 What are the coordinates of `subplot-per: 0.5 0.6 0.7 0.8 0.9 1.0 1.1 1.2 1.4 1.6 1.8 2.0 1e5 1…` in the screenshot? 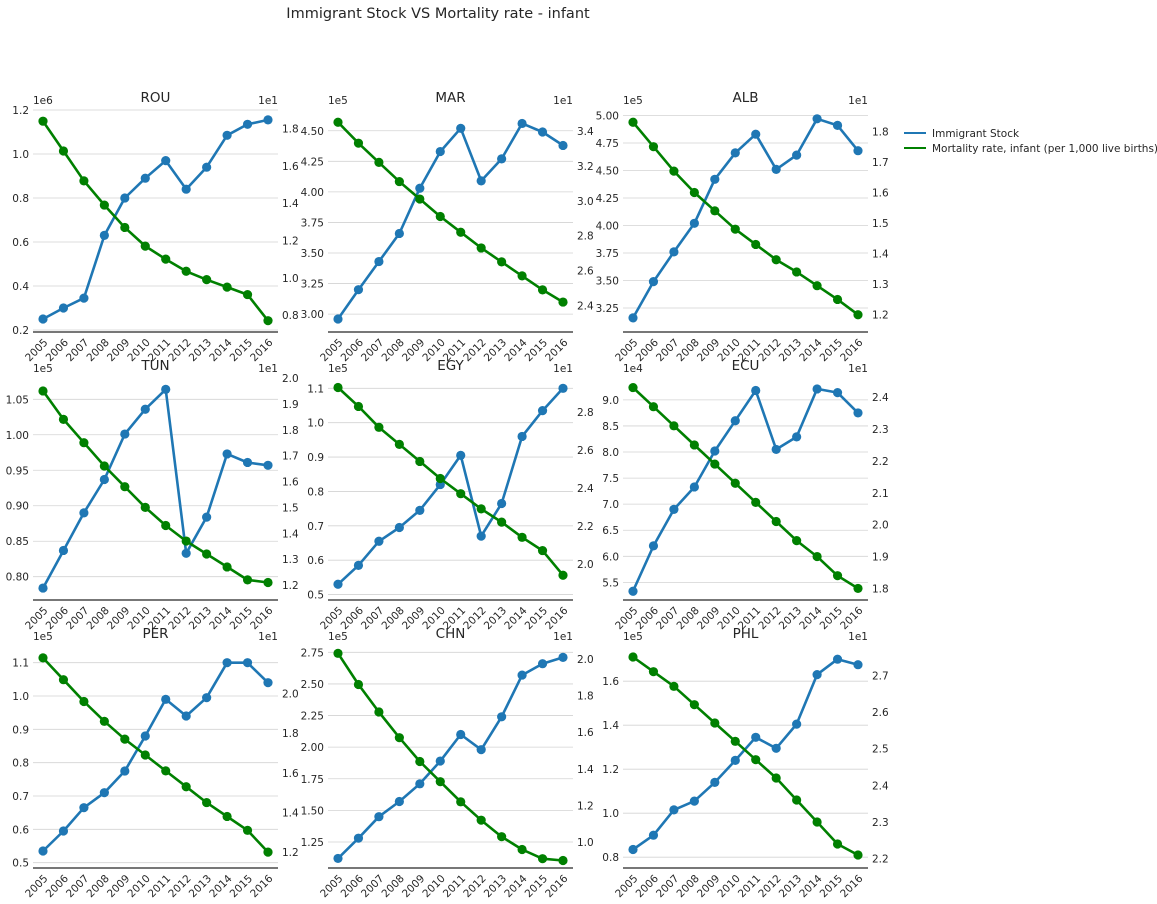 It's located at (155, 763).